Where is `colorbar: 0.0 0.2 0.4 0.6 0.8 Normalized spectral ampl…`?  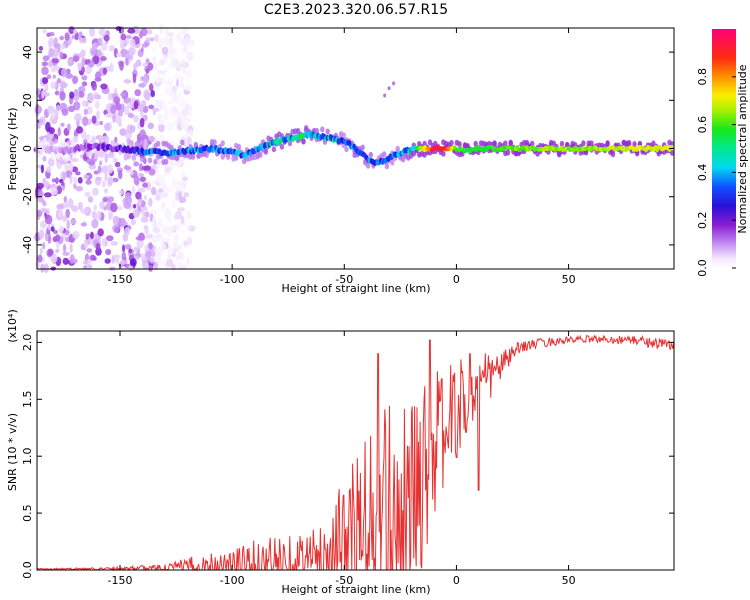 colorbar: 0.0 0.2 0.4 0.6 0.8 Normalized spectral ampl… is located at coordinates (722, 153).